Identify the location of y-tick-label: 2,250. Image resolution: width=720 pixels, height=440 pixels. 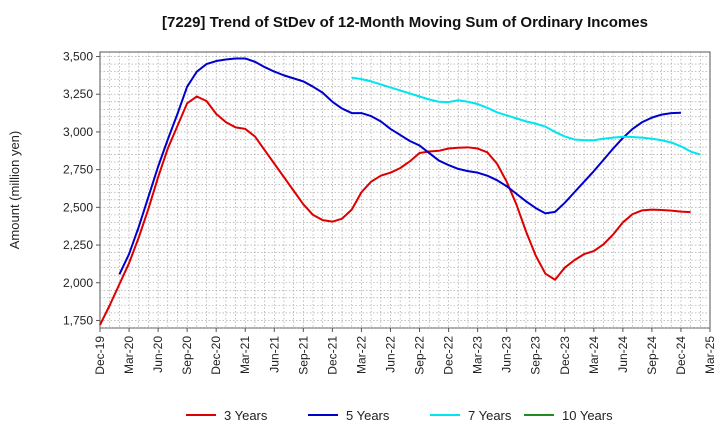
(78, 245).